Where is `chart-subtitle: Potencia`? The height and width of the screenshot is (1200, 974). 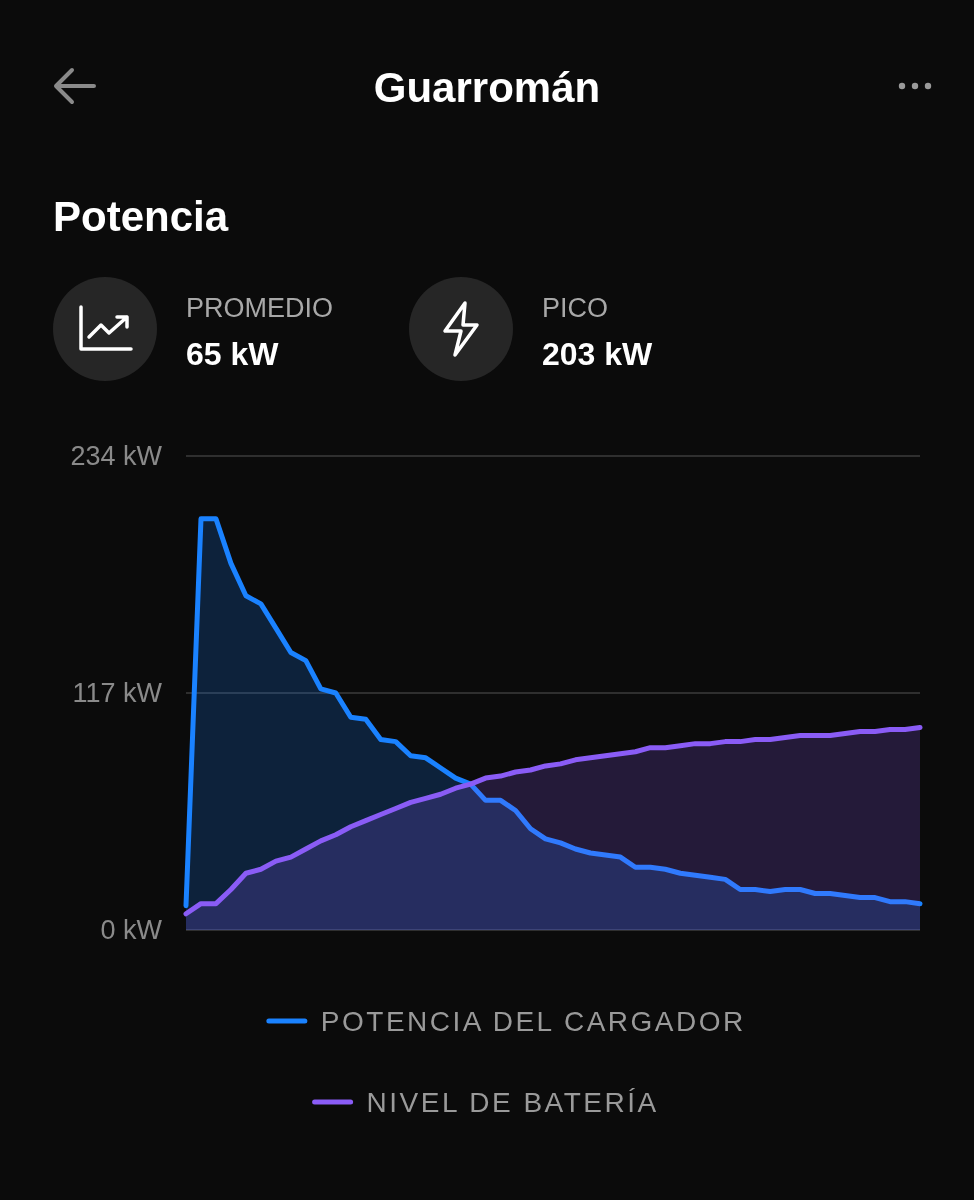
chart-subtitle: Potencia is located at coordinates (141, 216).